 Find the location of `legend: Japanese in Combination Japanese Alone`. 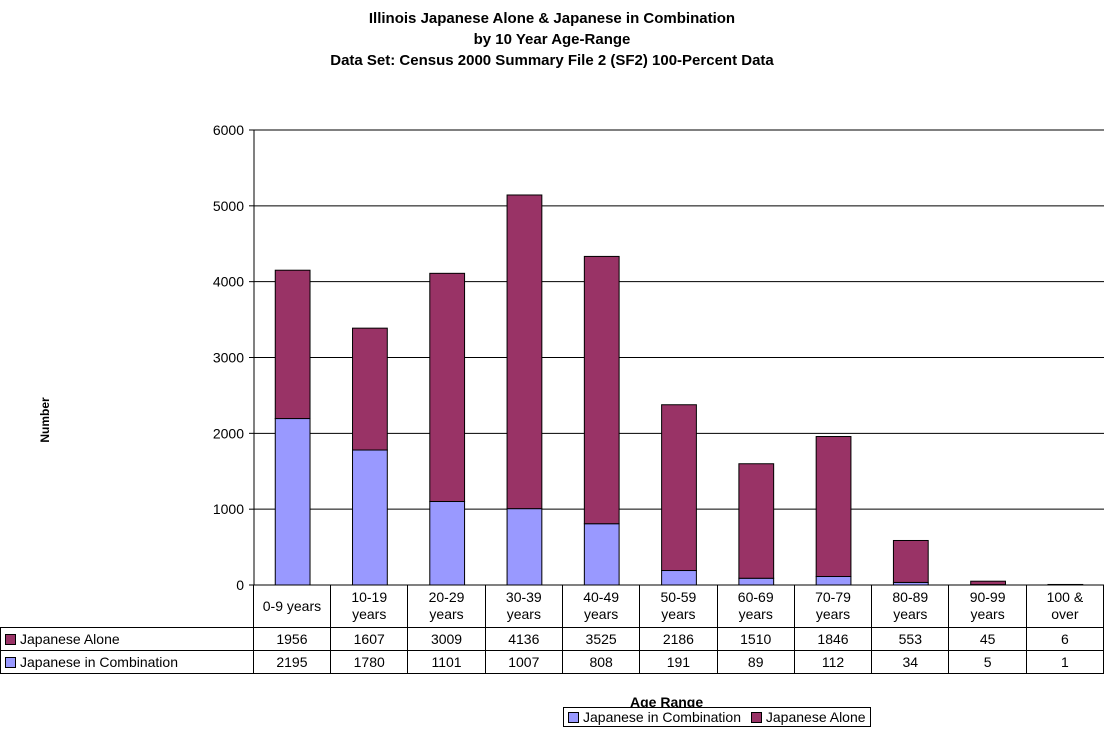

legend: Japanese in Combination Japanese Alone is located at coordinates (717, 717).